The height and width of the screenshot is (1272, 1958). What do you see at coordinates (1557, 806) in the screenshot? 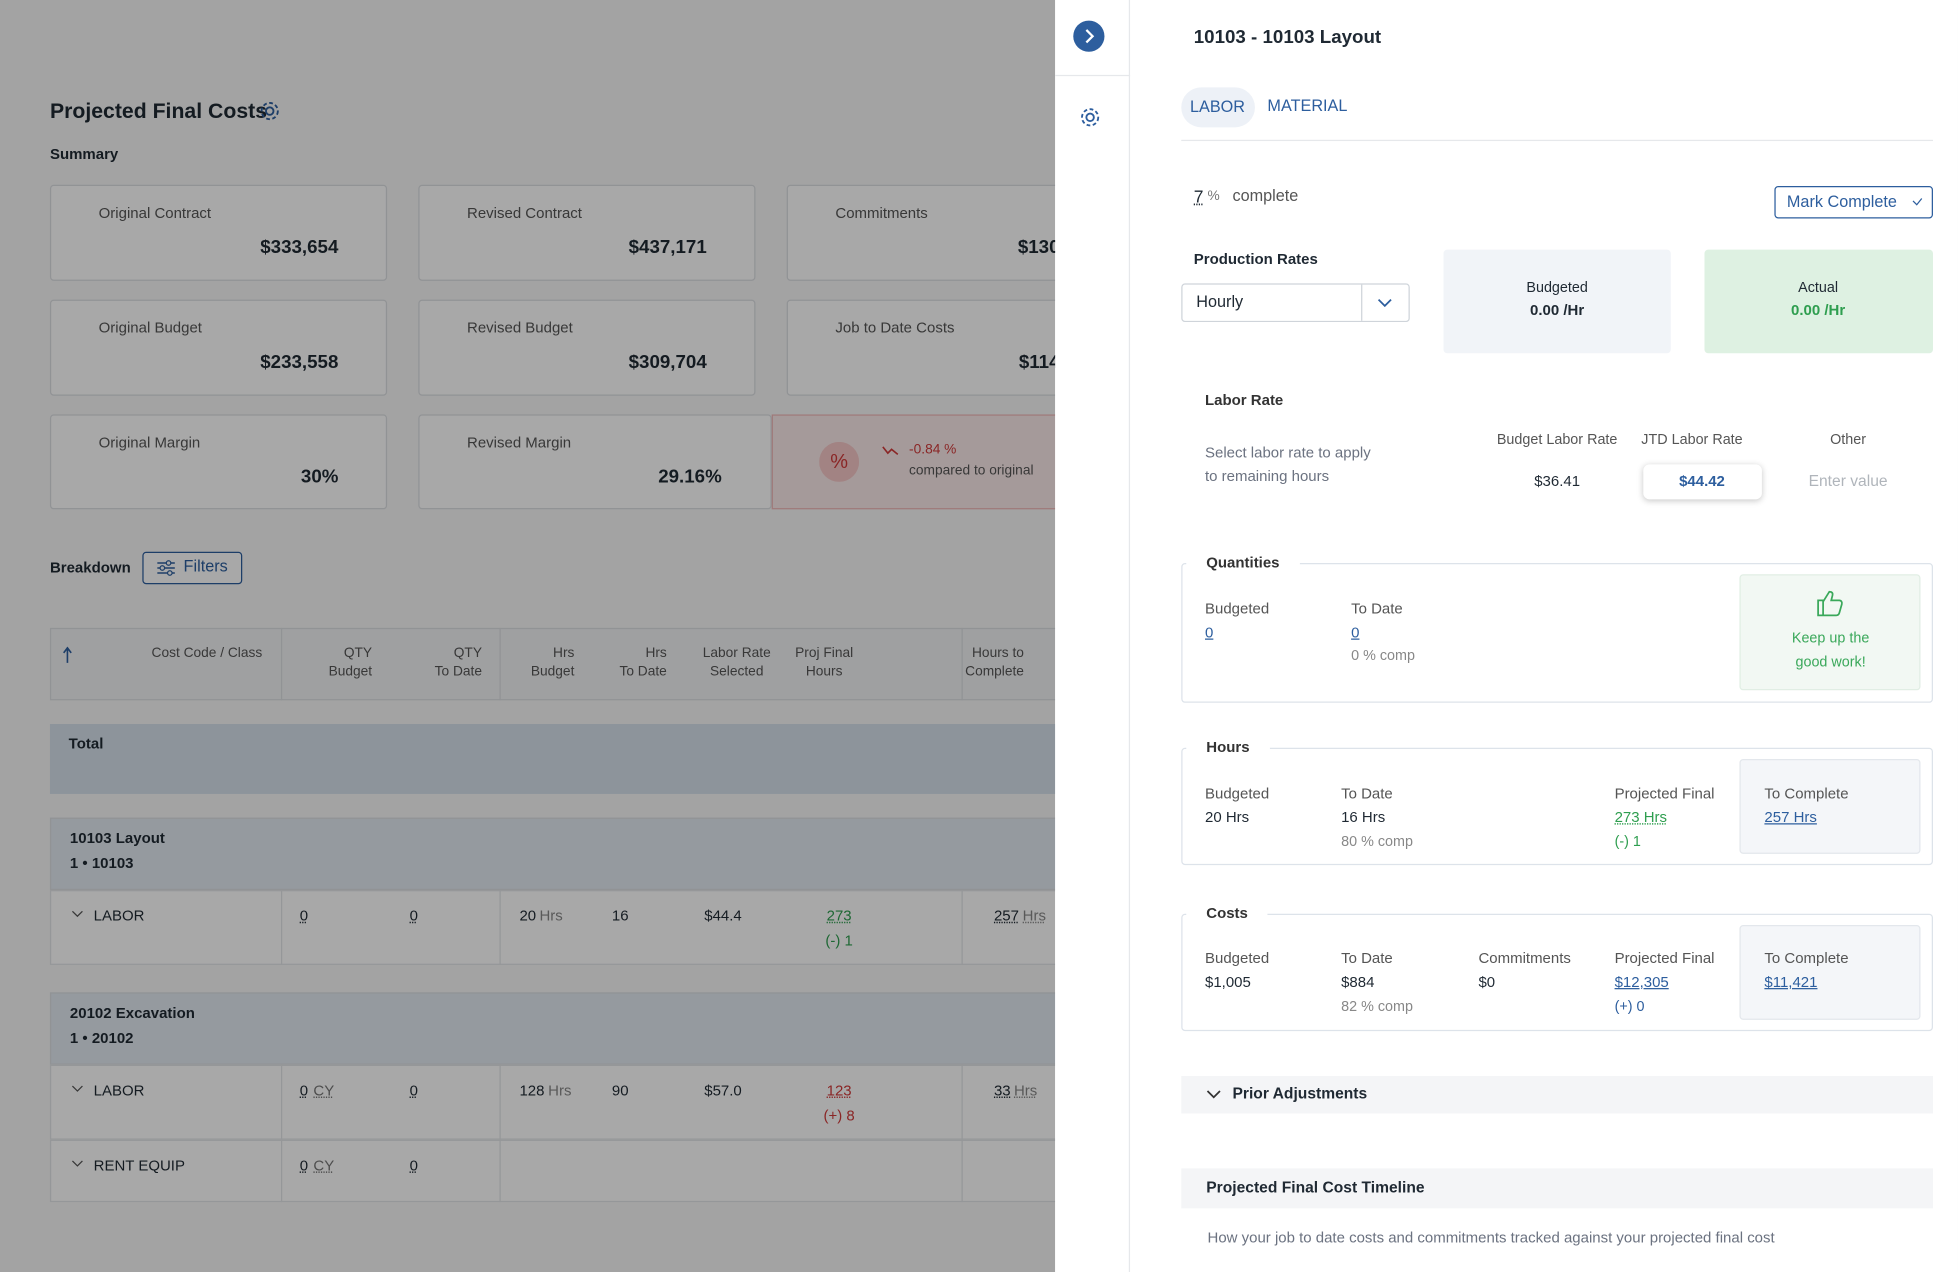
I see `section-box` at bounding box center [1557, 806].